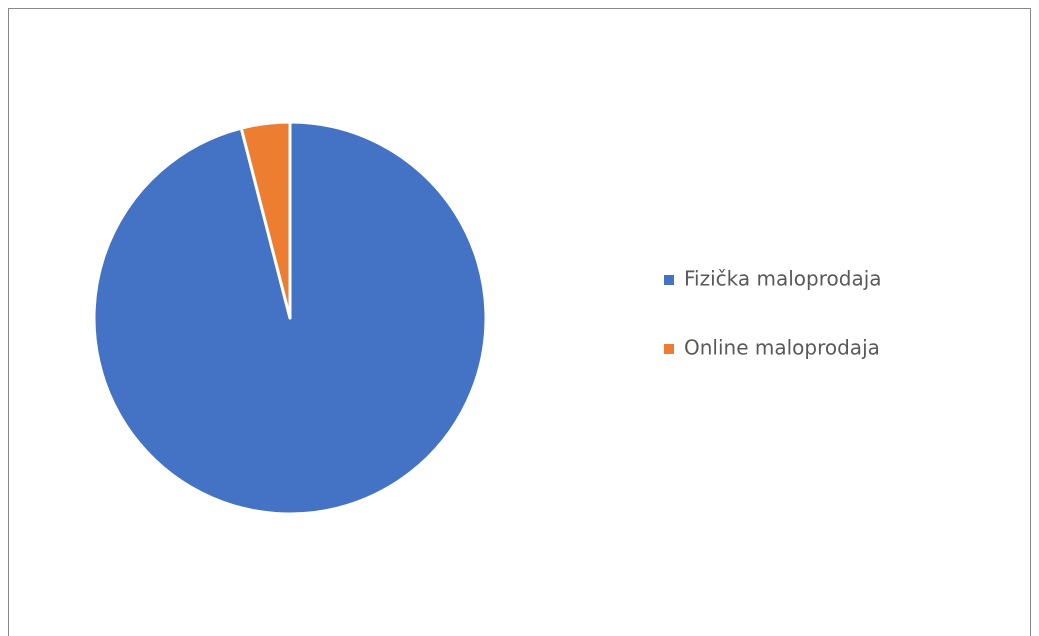  Describe the element at coordinates (783, 279) in the screenshot. I see `legend-label: Fizička maloprodaja` at that location.